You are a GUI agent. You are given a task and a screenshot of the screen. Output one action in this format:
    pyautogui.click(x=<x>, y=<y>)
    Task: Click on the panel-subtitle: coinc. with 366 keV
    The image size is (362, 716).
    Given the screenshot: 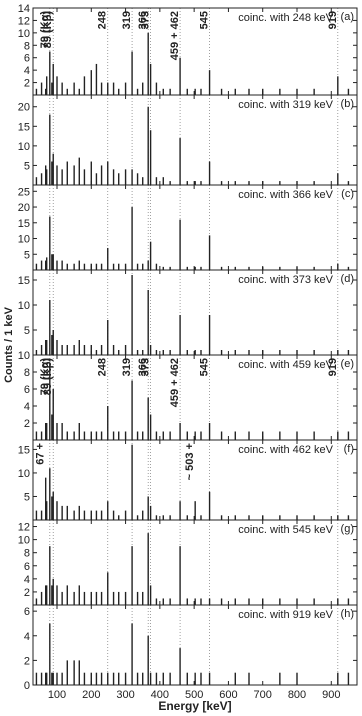 What is the action you would take?
    pyautogui.click(x=285, y=195)
    